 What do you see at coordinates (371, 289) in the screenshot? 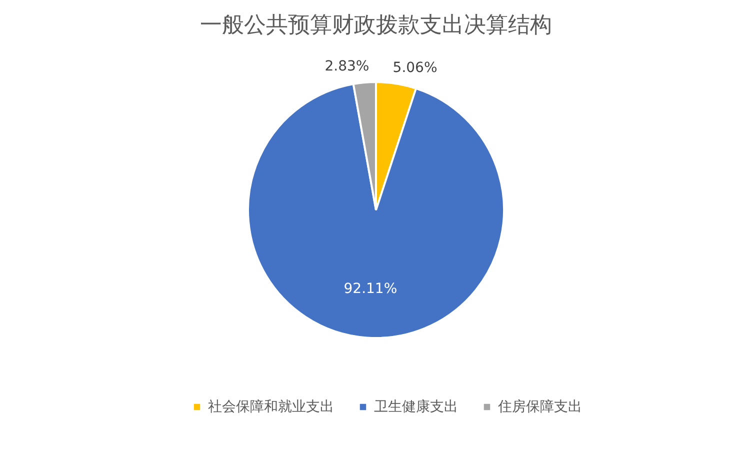
I see `data-label: 92.11%` at bounding box center [371, 289].